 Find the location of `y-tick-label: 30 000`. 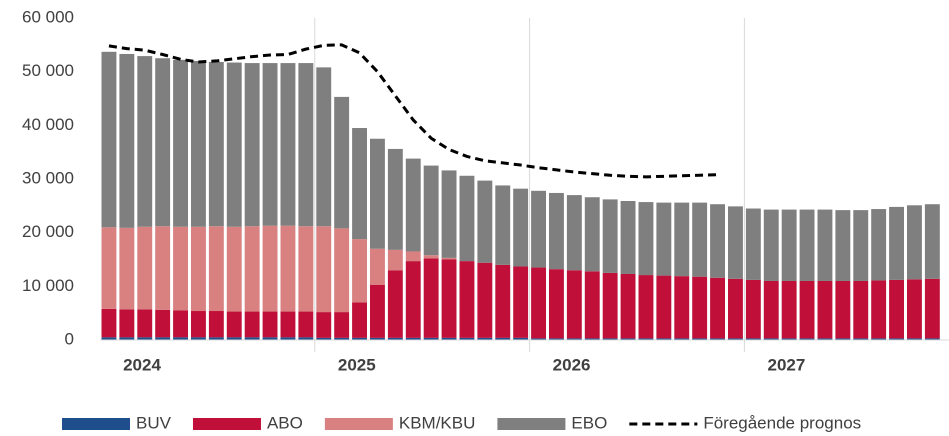

y-tick-label: 30 000 is located at coordinates (48, 177).